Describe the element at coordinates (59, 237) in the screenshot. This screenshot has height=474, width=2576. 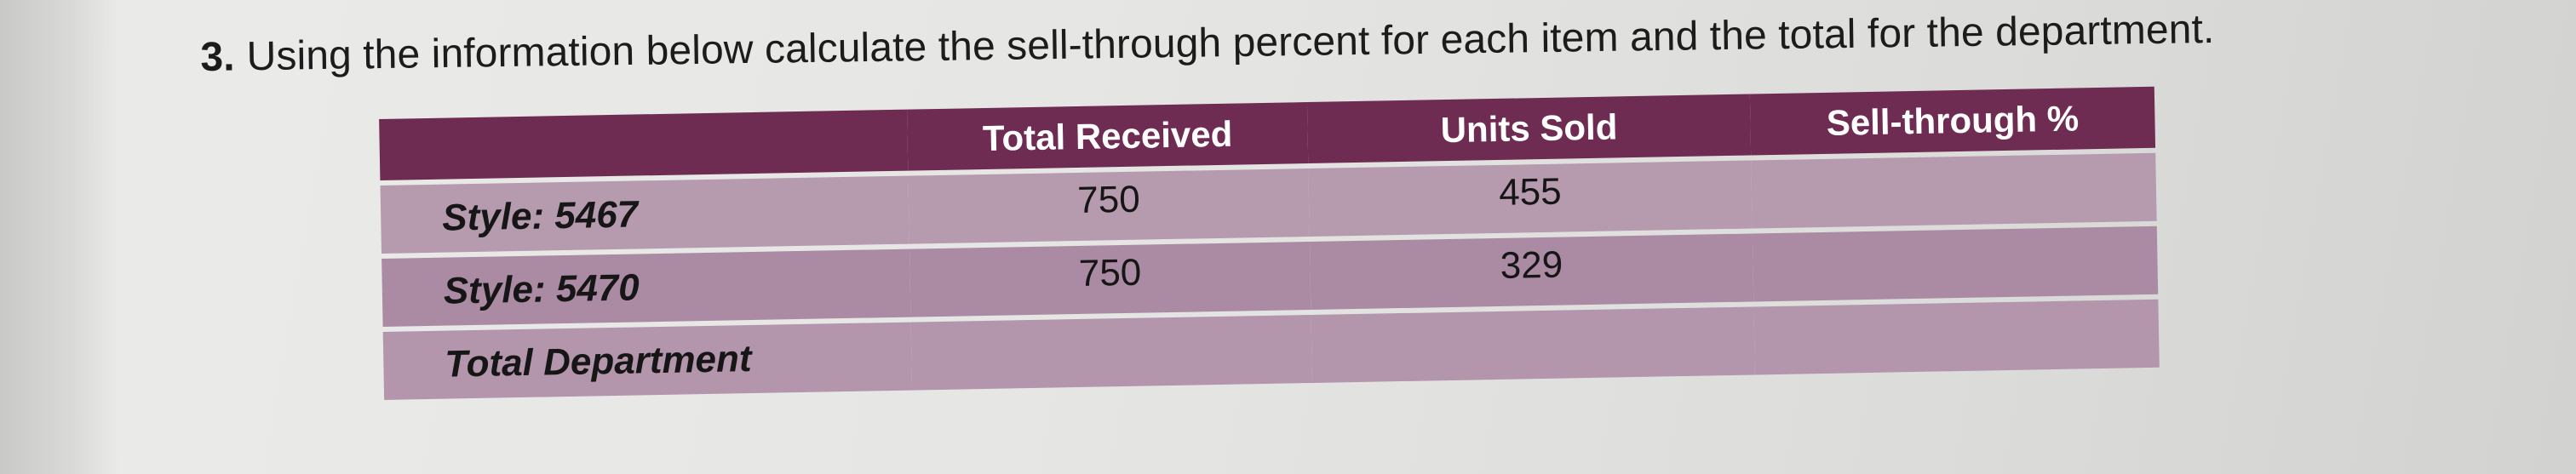
I see `page-edge-shadow` at that location.